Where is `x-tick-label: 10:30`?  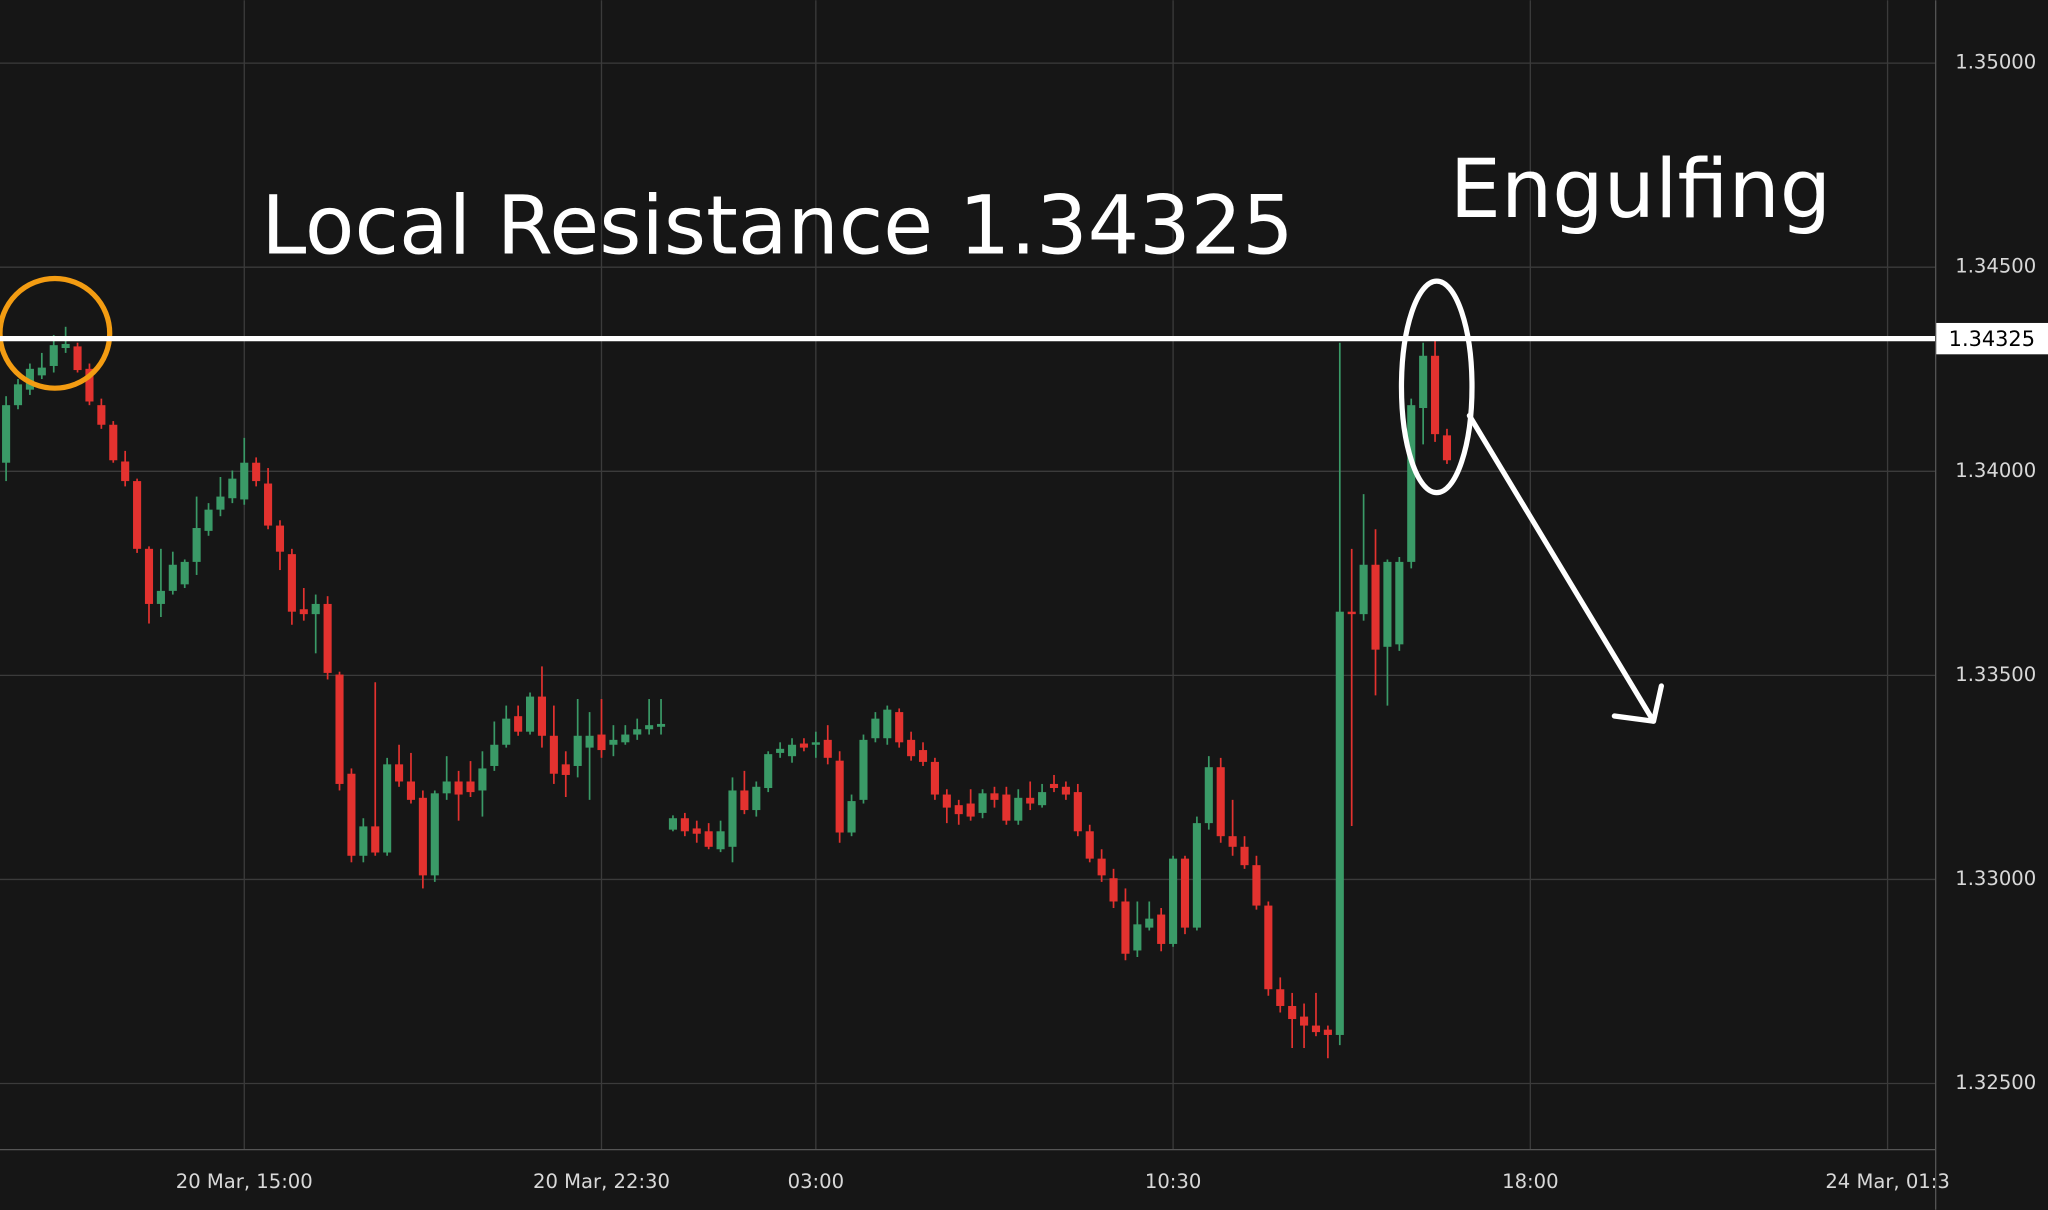
x-tick-label: 10:30 is located at coordinates (1173, 1181).